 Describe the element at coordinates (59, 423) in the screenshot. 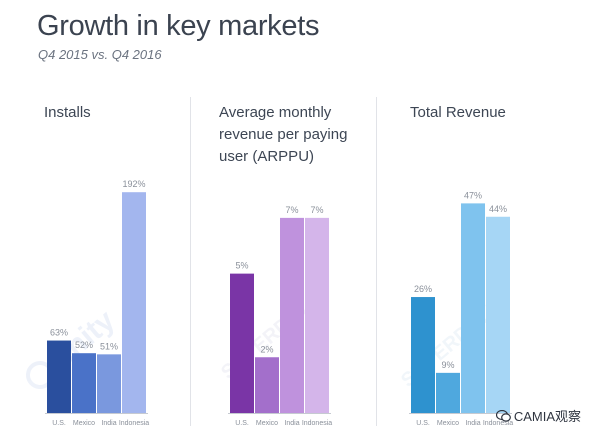

I see `installs-category-label-u-s: U.S.` at that location.